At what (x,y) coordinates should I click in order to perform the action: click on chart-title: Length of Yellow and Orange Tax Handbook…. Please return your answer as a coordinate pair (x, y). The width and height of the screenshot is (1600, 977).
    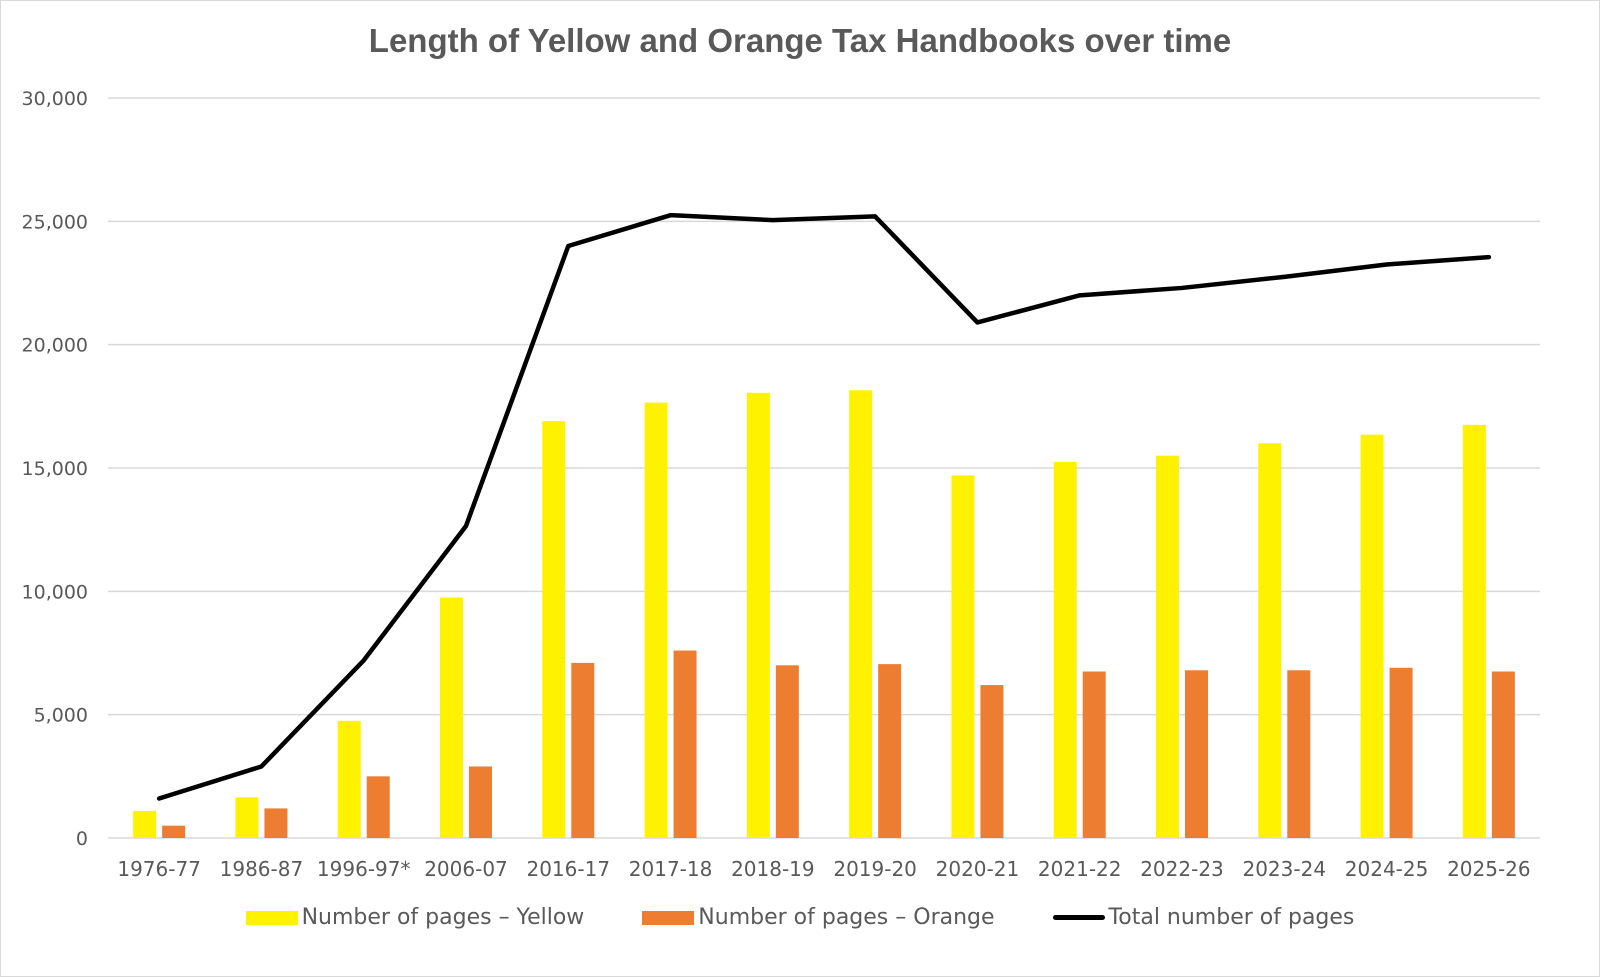
    Looking at the image, I should click on (800, 40).